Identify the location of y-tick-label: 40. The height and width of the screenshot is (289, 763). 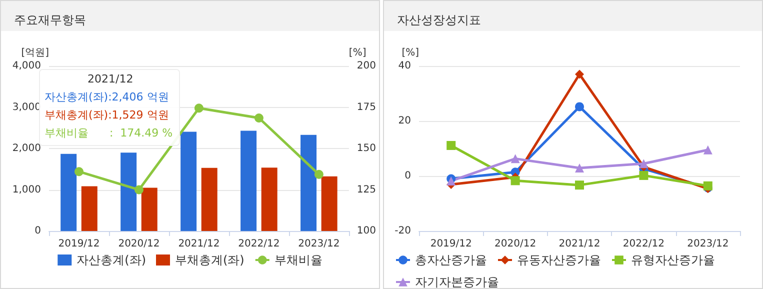
(404, 66).